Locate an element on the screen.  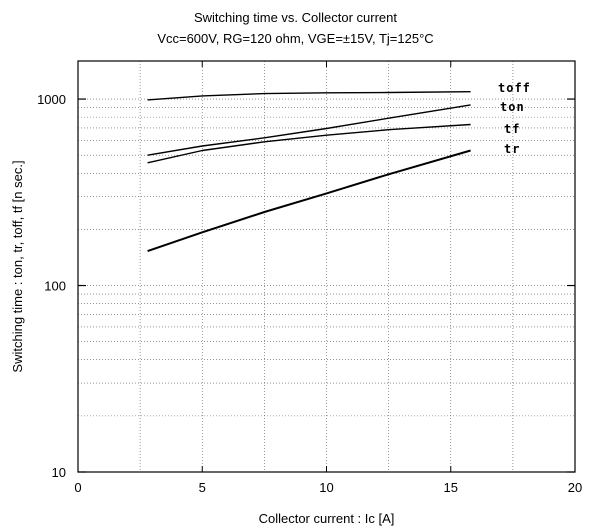
series-label-ton: ton is located at coordinates (512, 107).